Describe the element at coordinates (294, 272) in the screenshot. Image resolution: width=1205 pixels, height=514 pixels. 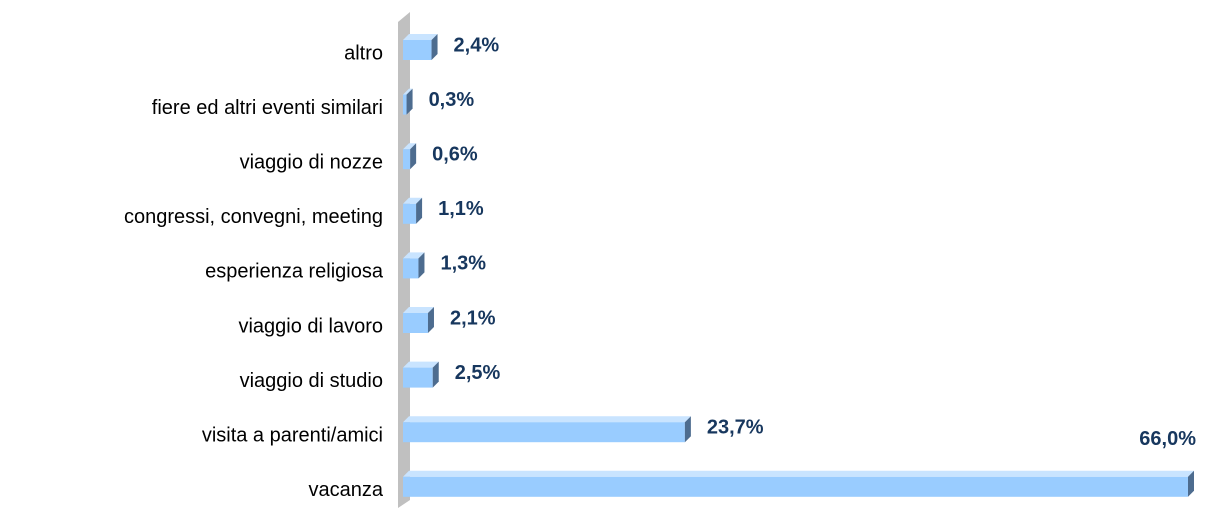
I see `y-tick-label: esperienza religiosa` at that location.